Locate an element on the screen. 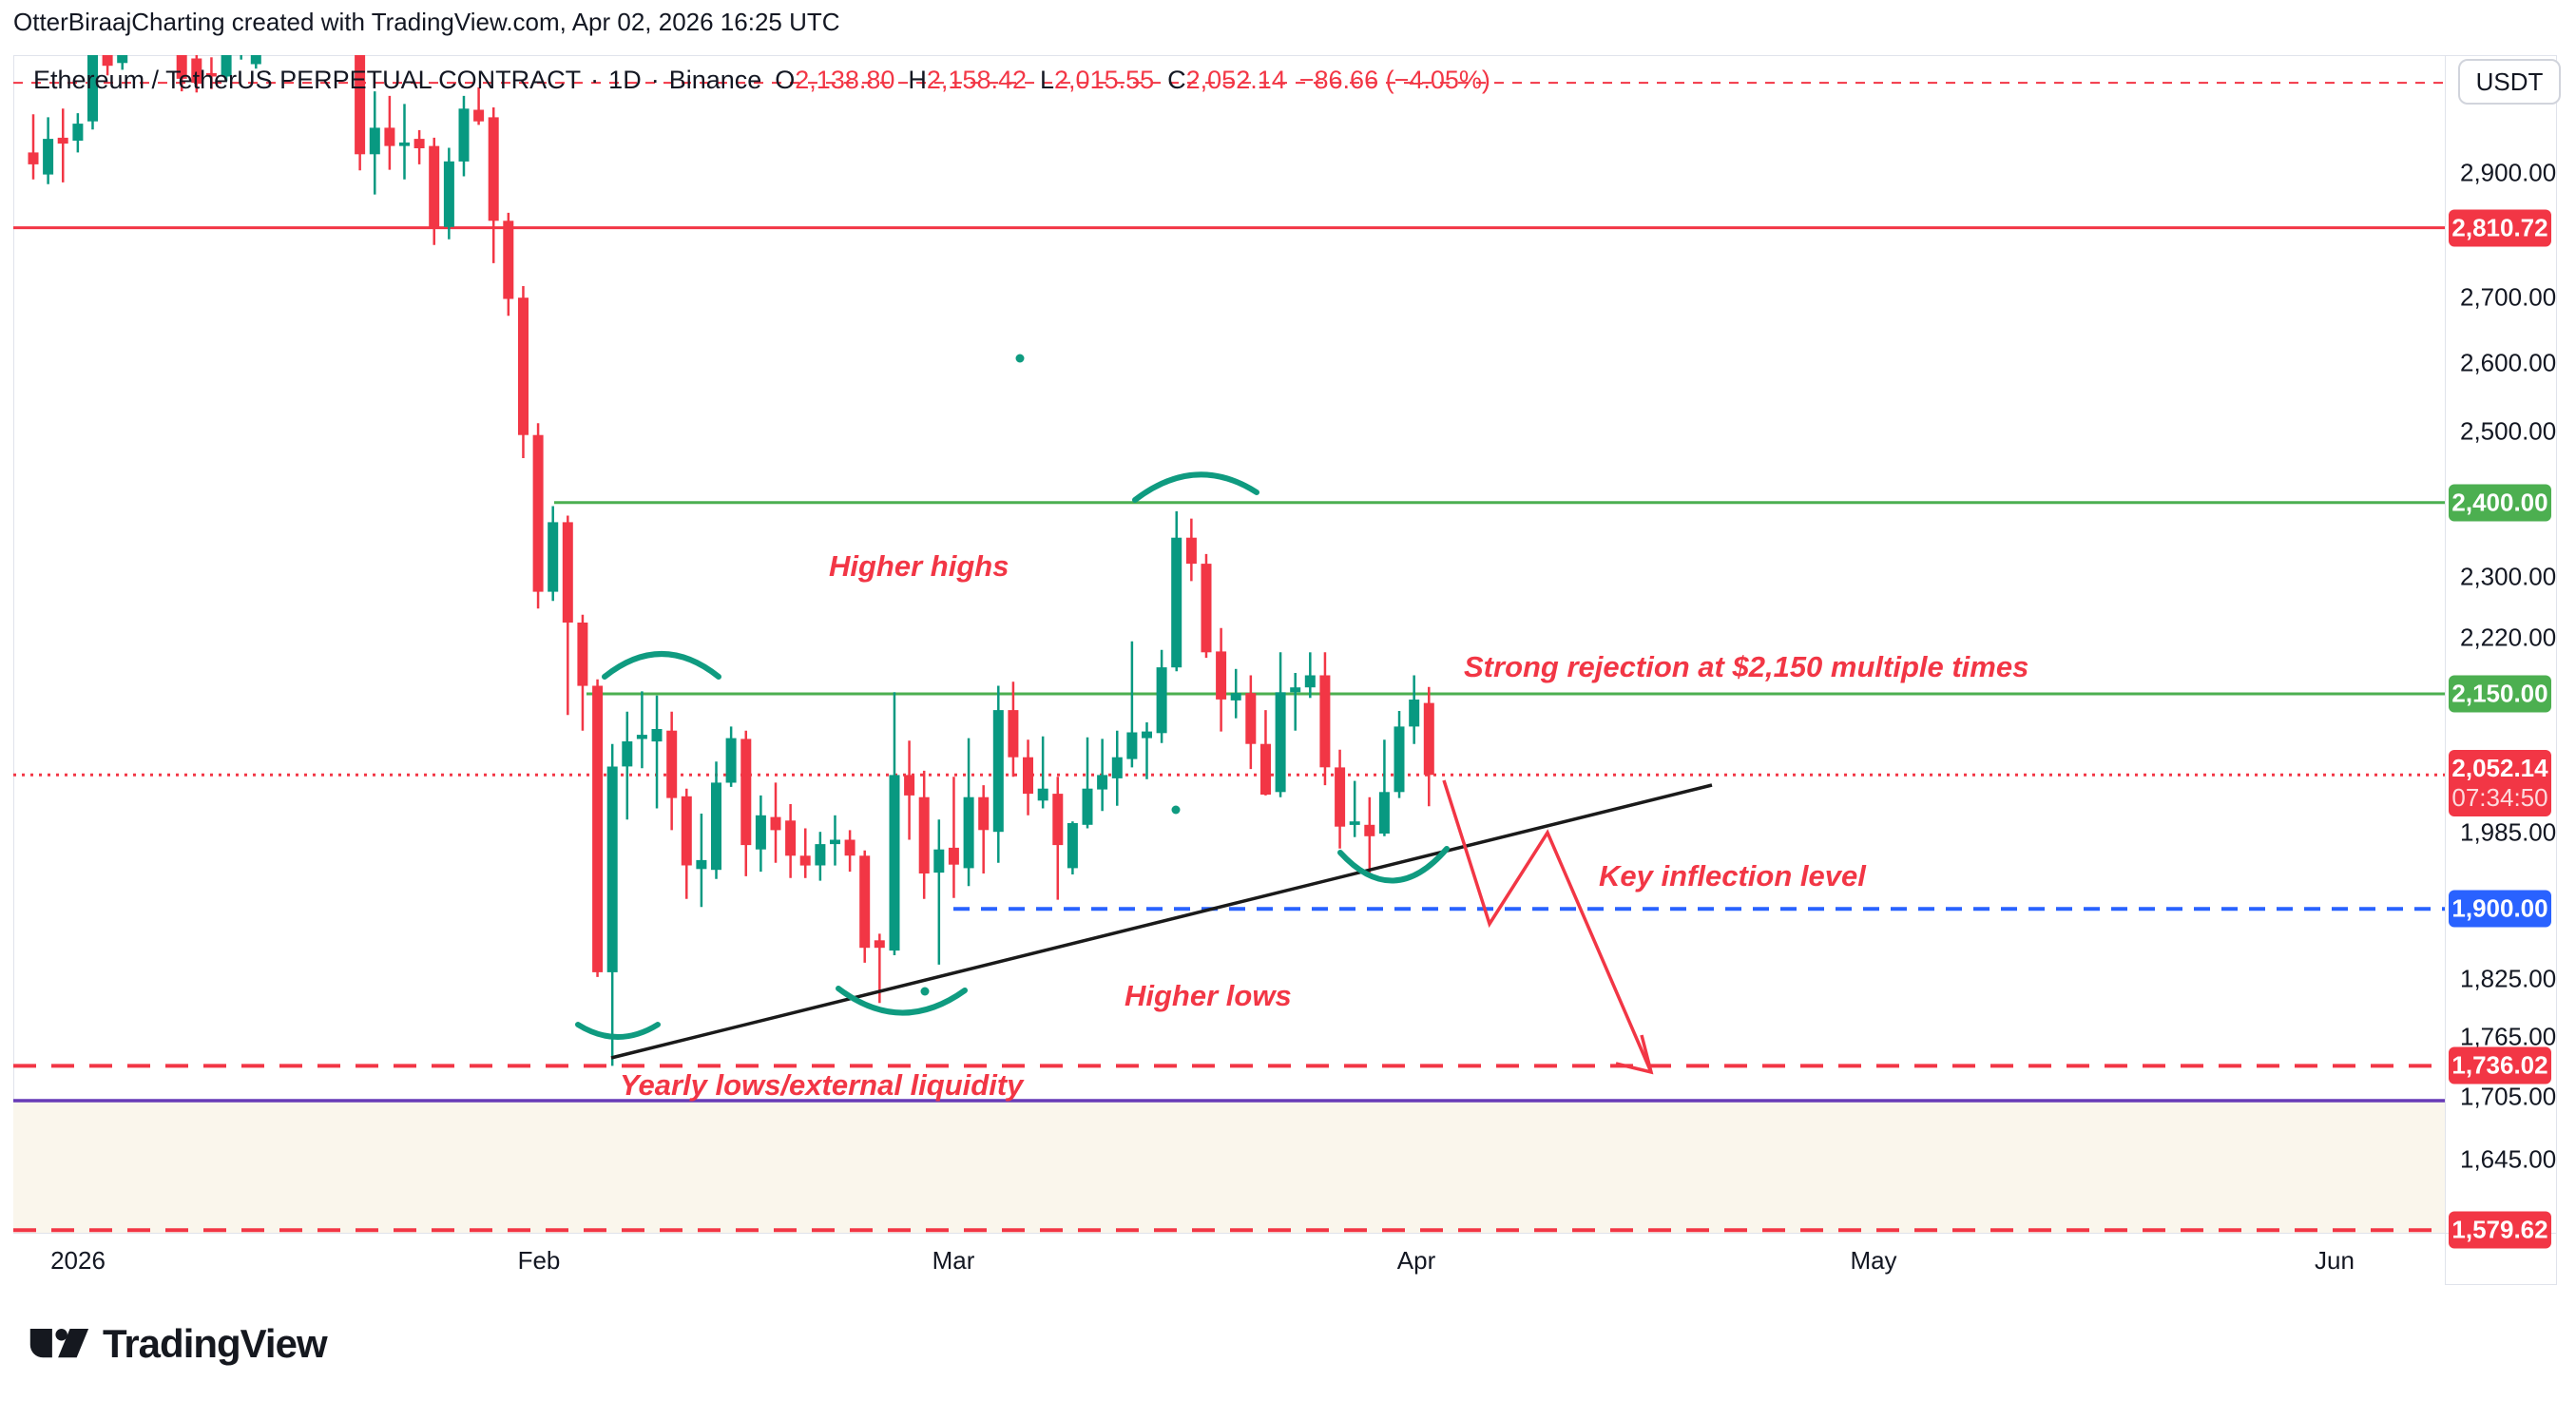 The height and width of the screenshot is (1401, 2576). annotation-higher-lows: Higher lows is located at coordinates (1208, 995).